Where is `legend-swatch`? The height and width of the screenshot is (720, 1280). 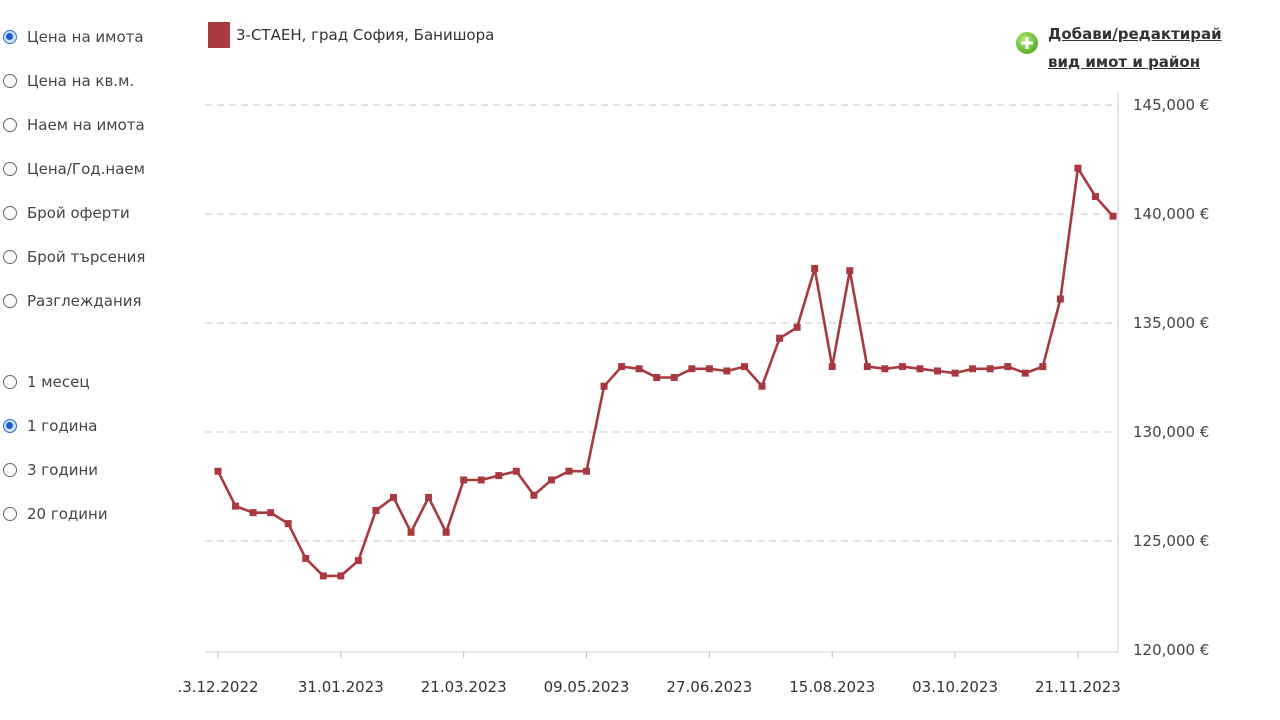 legend-swatch is located at coordinates (219, 35).